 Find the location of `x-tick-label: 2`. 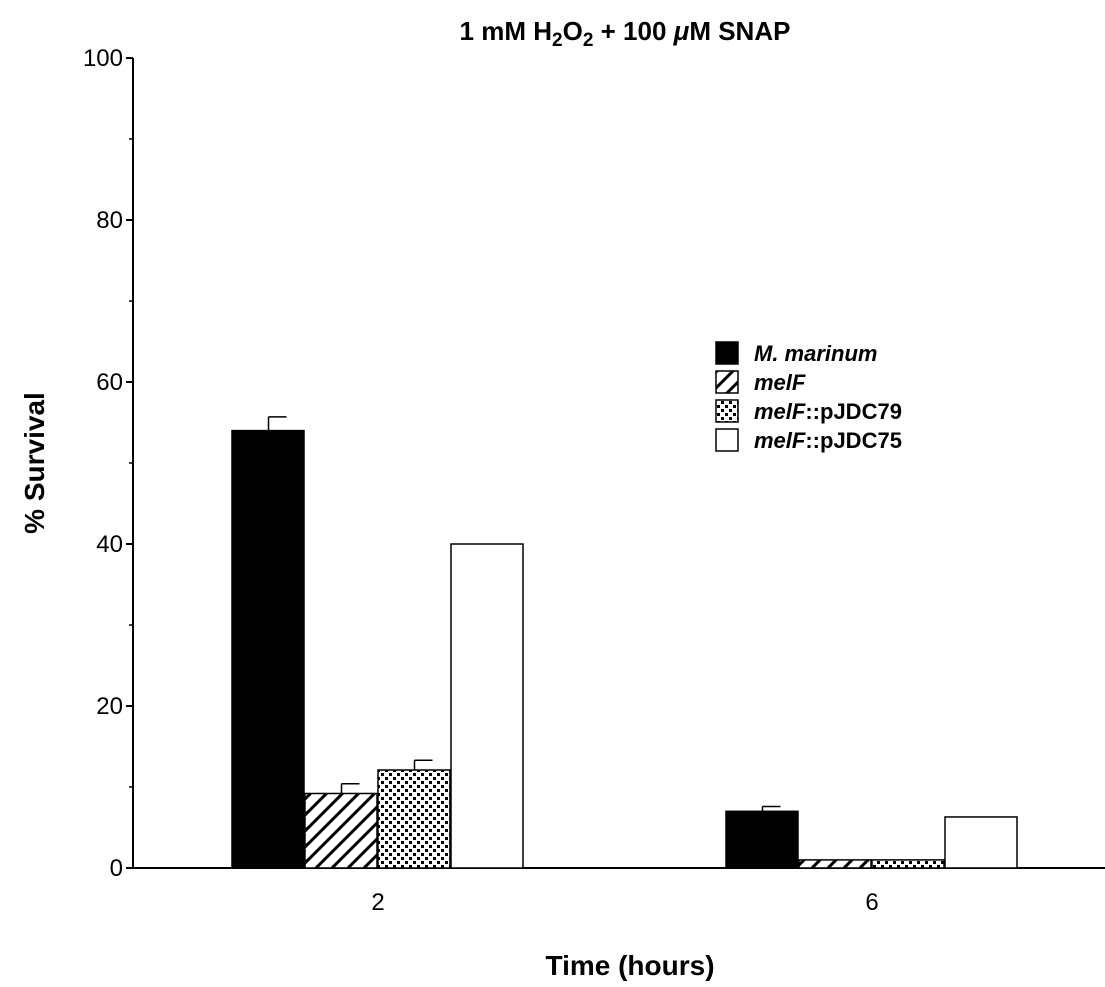

x-tick-label: 2 is located at coordinates (377, 902).